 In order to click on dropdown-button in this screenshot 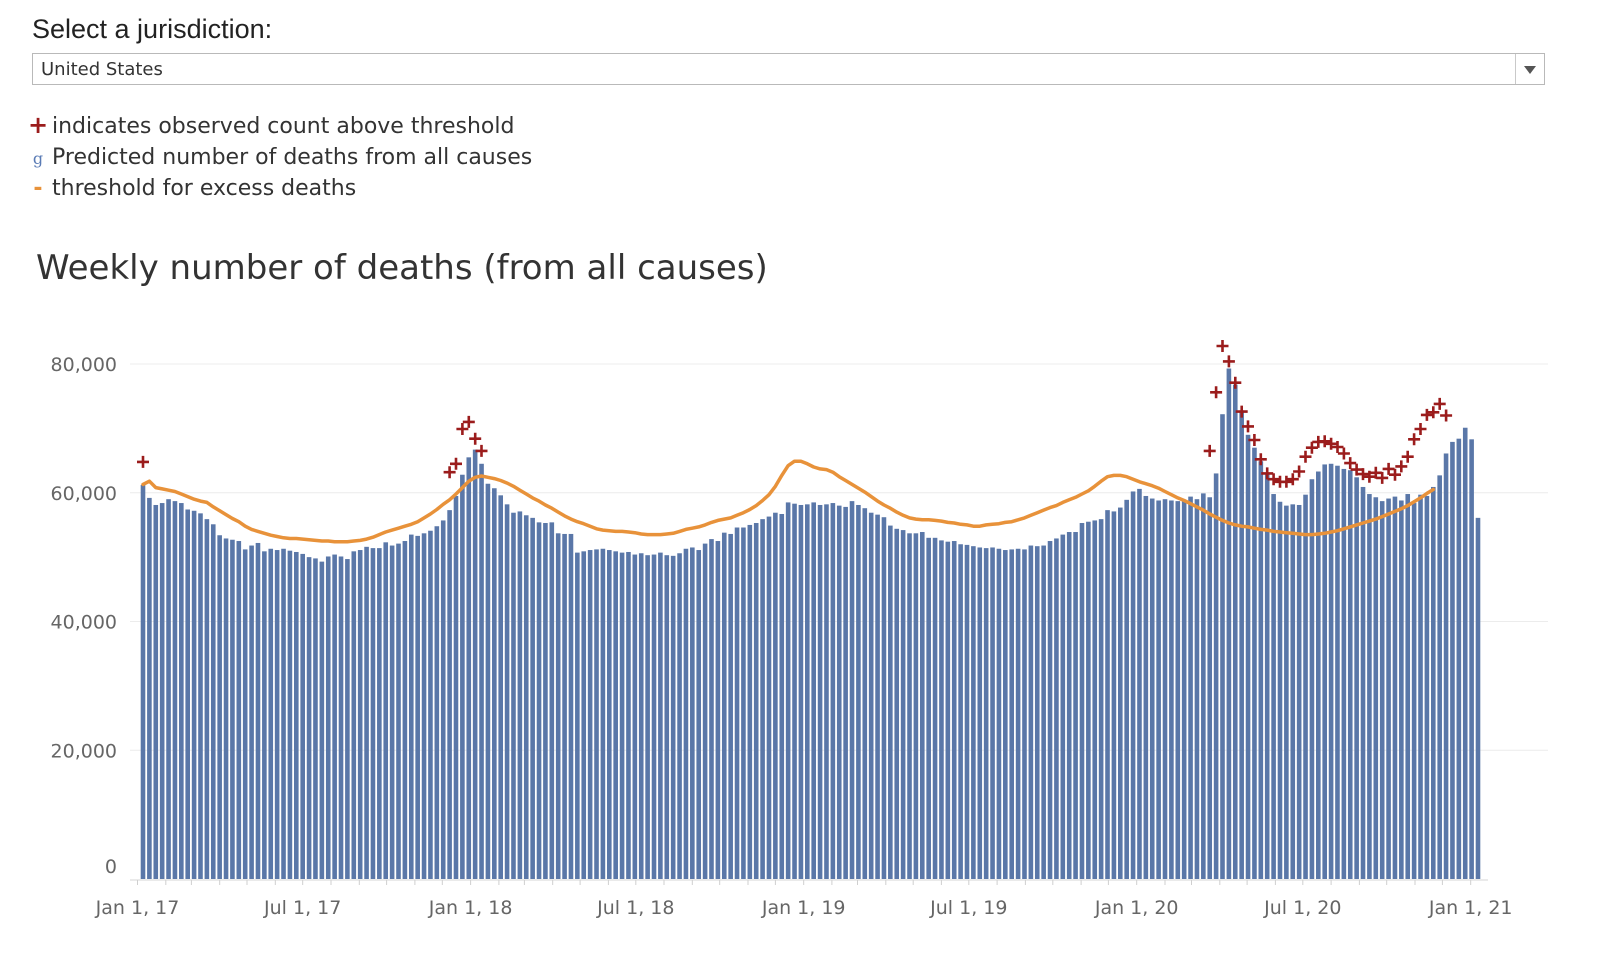, I will do `click(1529, 69)`.